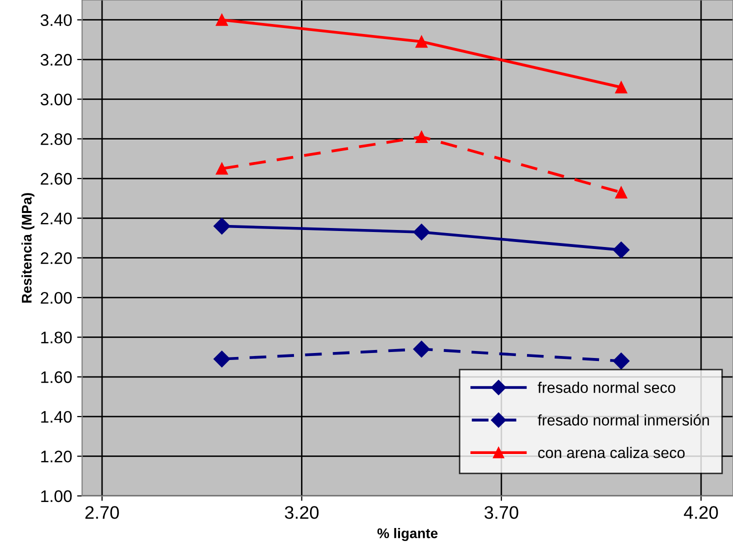 Image resolution: width=733 pixels, height=551 pixels. I want to click on legend-label: fresado normal inmersión, so click(623, 420).